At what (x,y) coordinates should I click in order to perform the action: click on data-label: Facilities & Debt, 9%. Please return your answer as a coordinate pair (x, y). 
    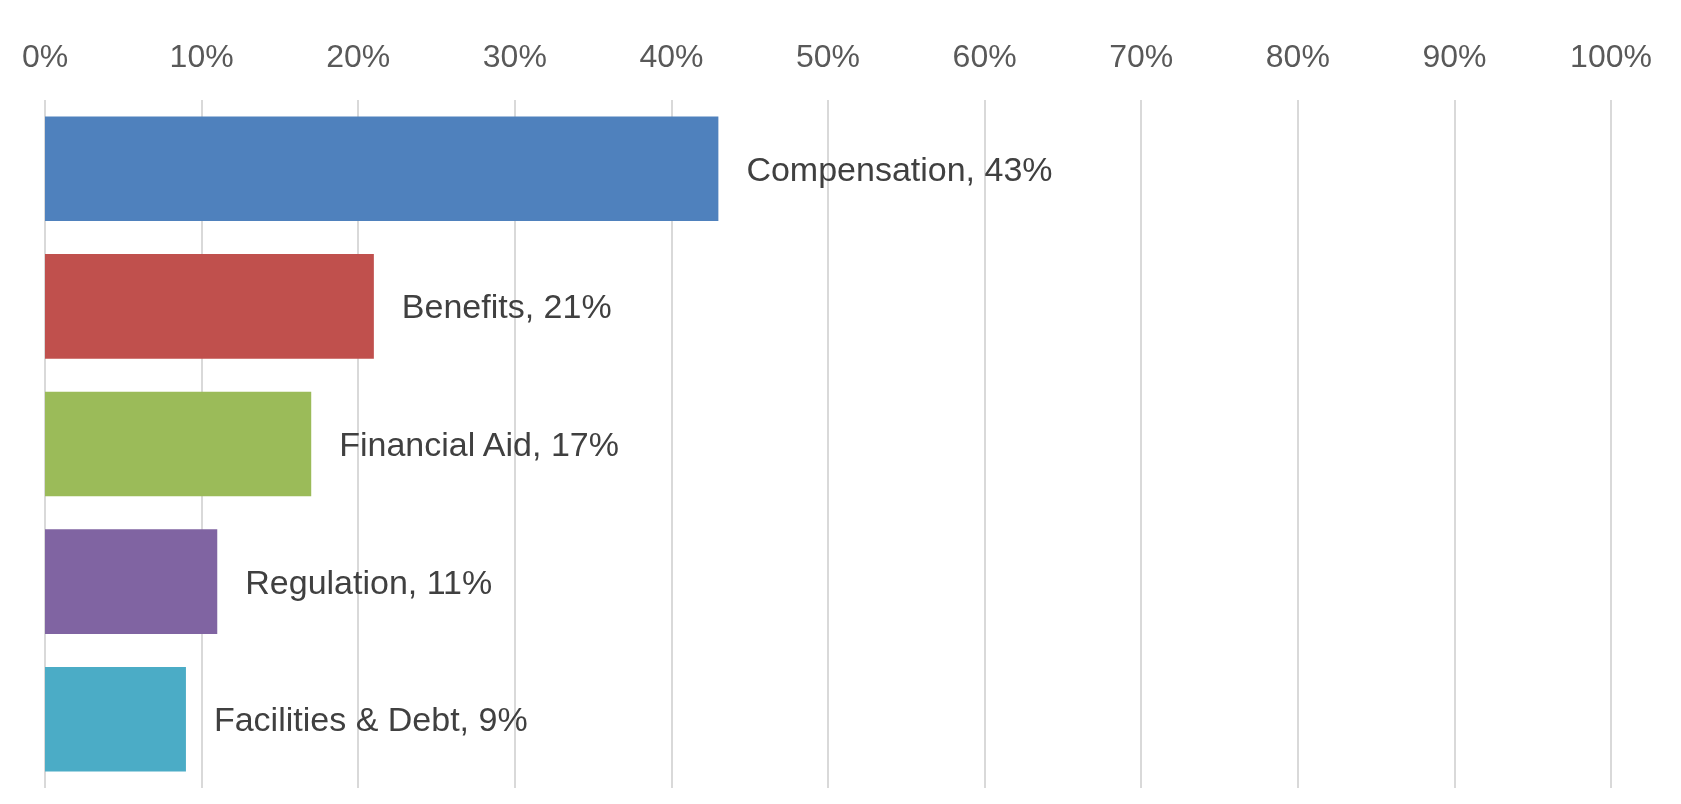
    Looking at the image, I should click on (370, 719).